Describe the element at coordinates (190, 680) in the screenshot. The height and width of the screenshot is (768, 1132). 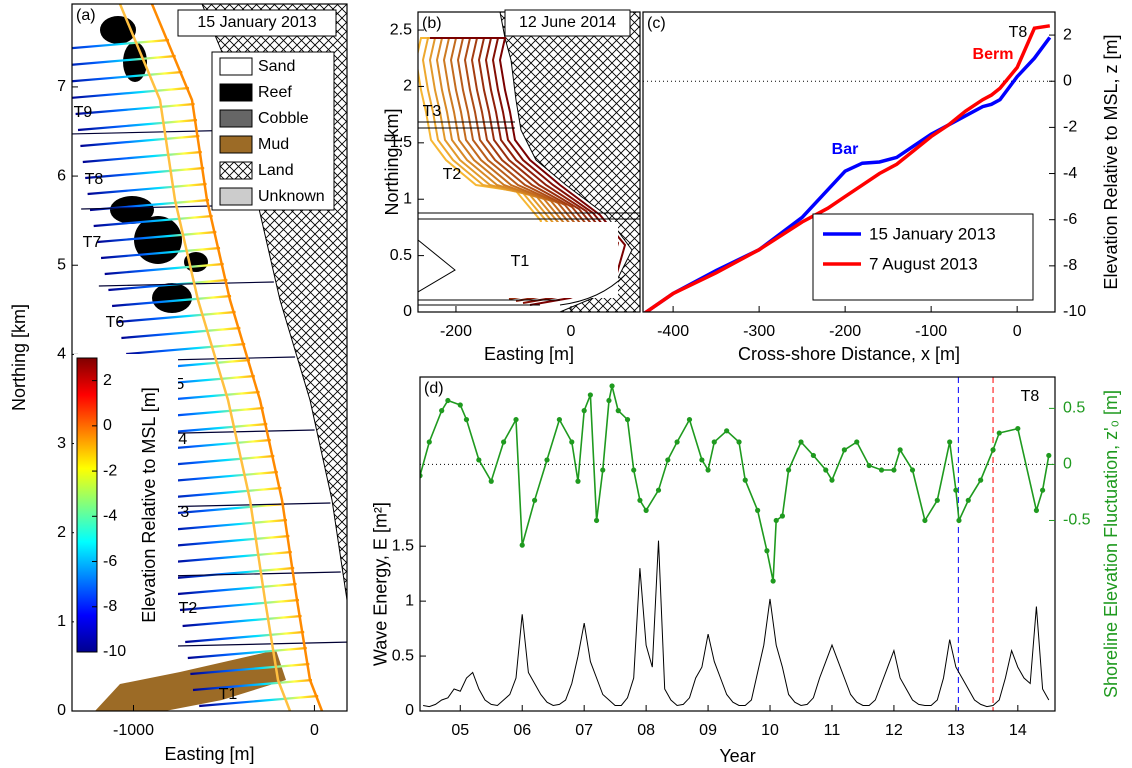
I see `mud-area` at that location.